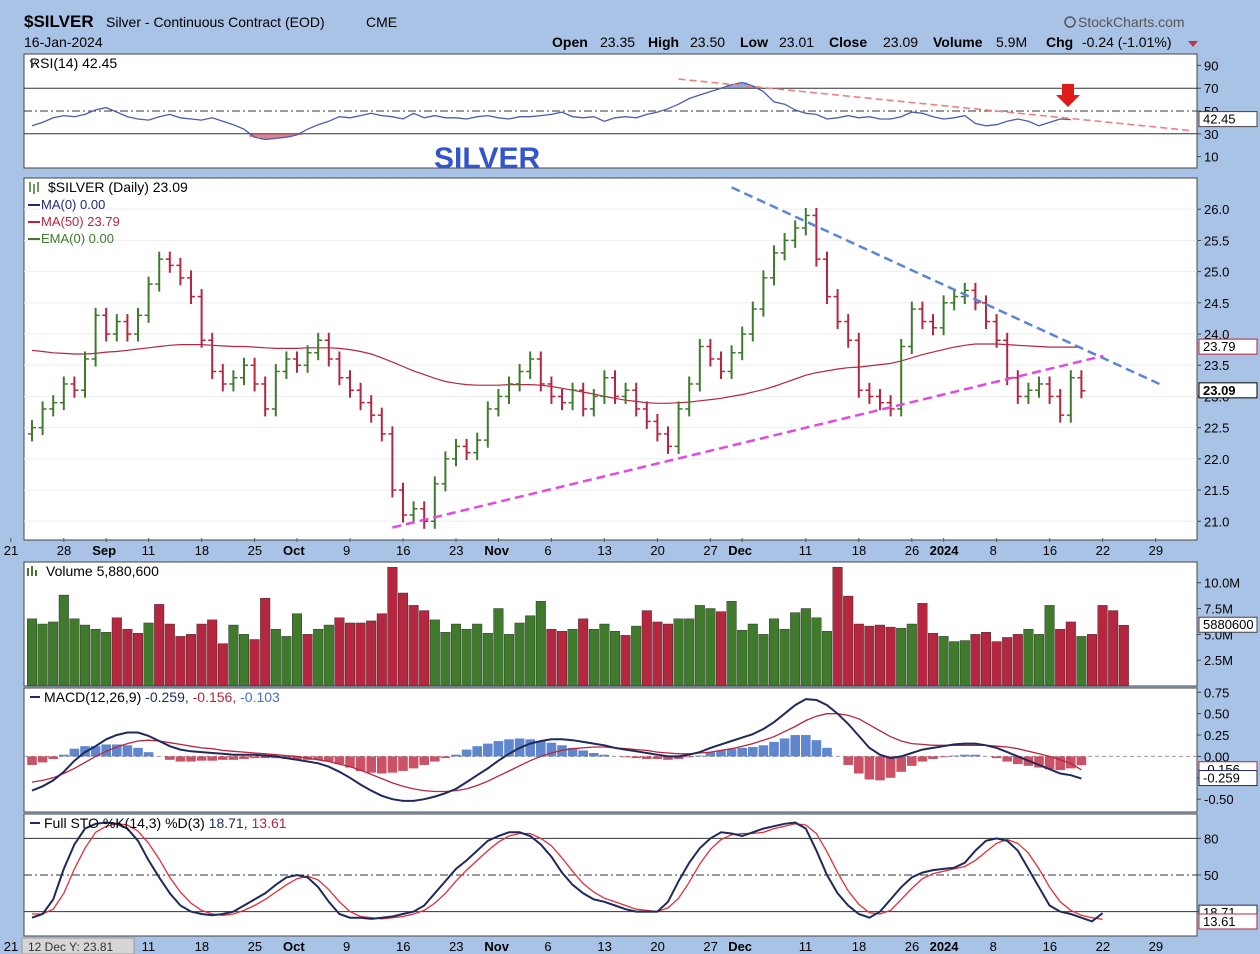 The height and width of the screenshot is (954, 1260). Describe the element at coordinates (1216, 428) in the screenshot. I see `price-axis-tick-label: 22.5` at that location.